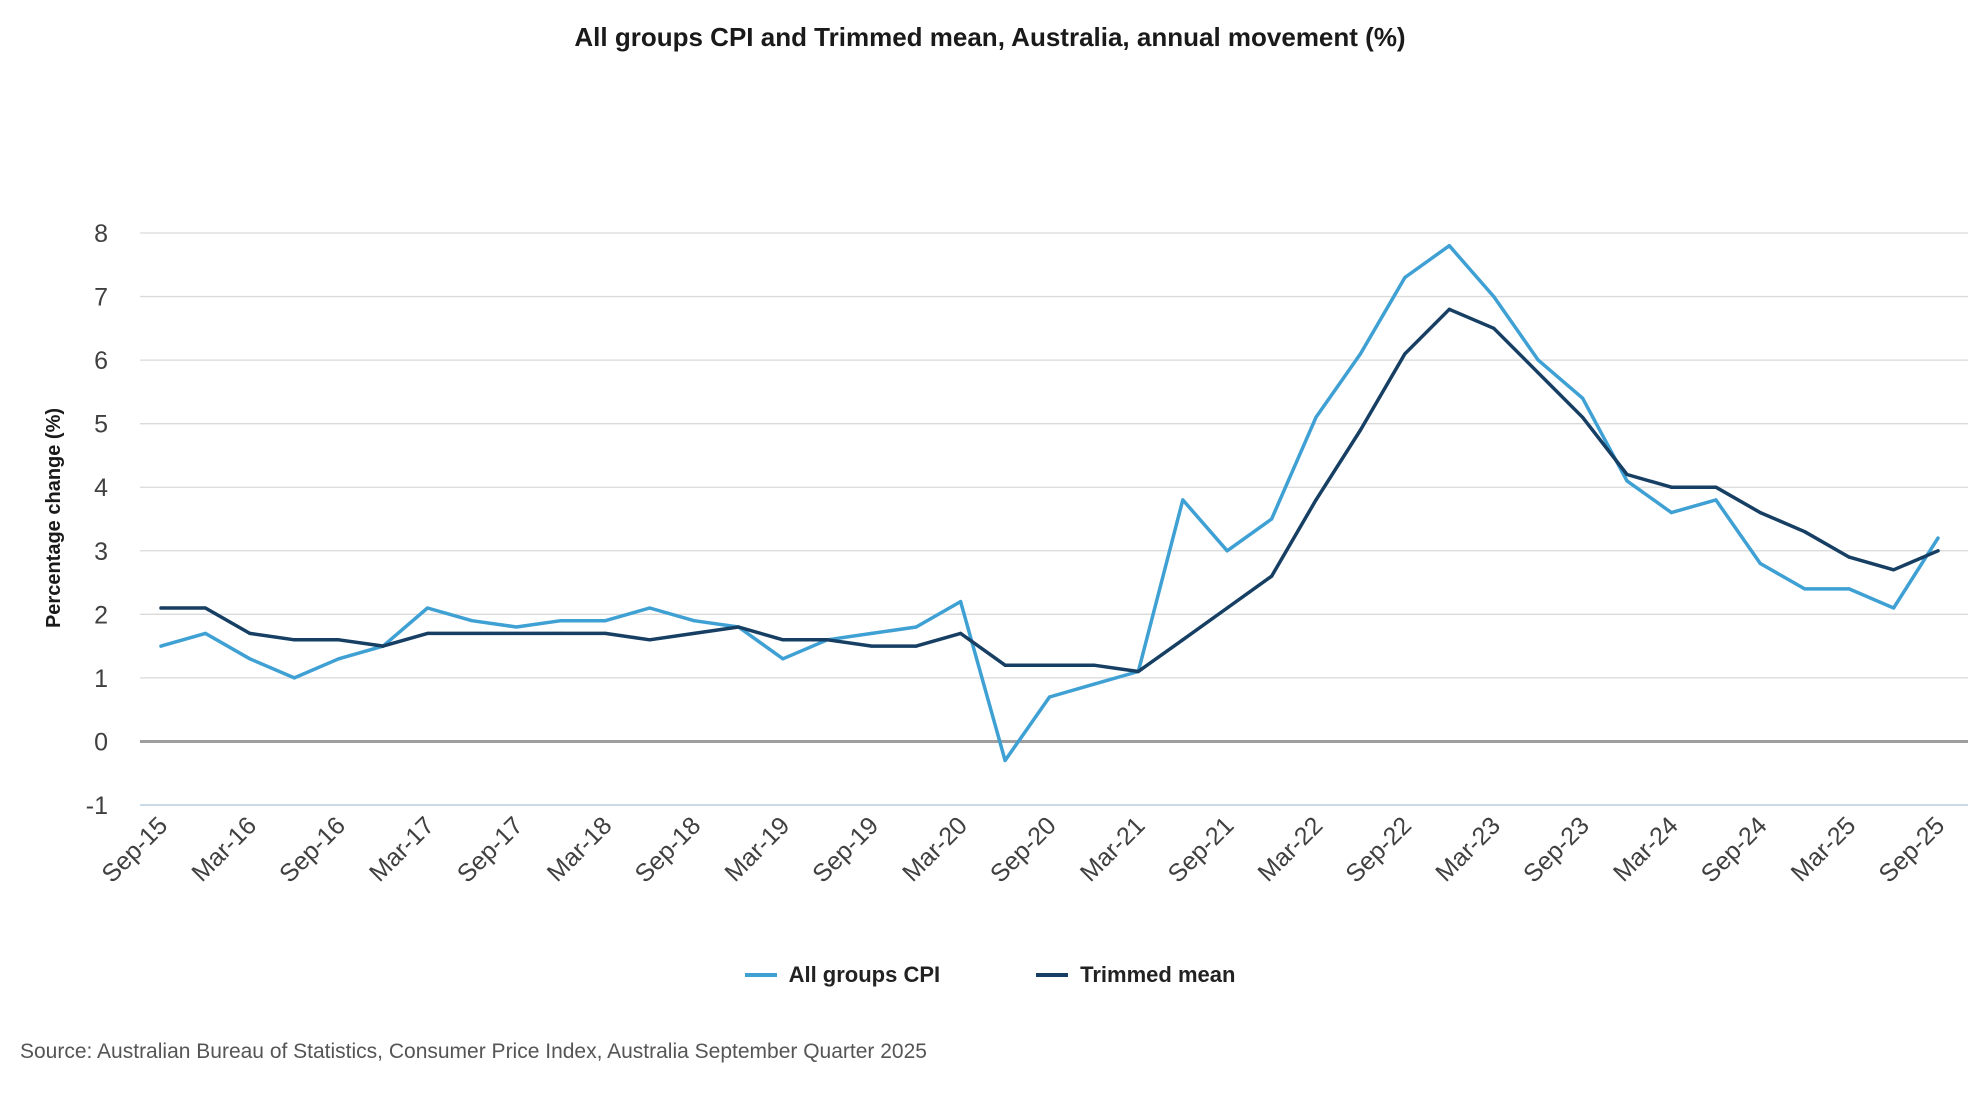  I want to click on x-tick-label: Mar-18, so click(580, 849).